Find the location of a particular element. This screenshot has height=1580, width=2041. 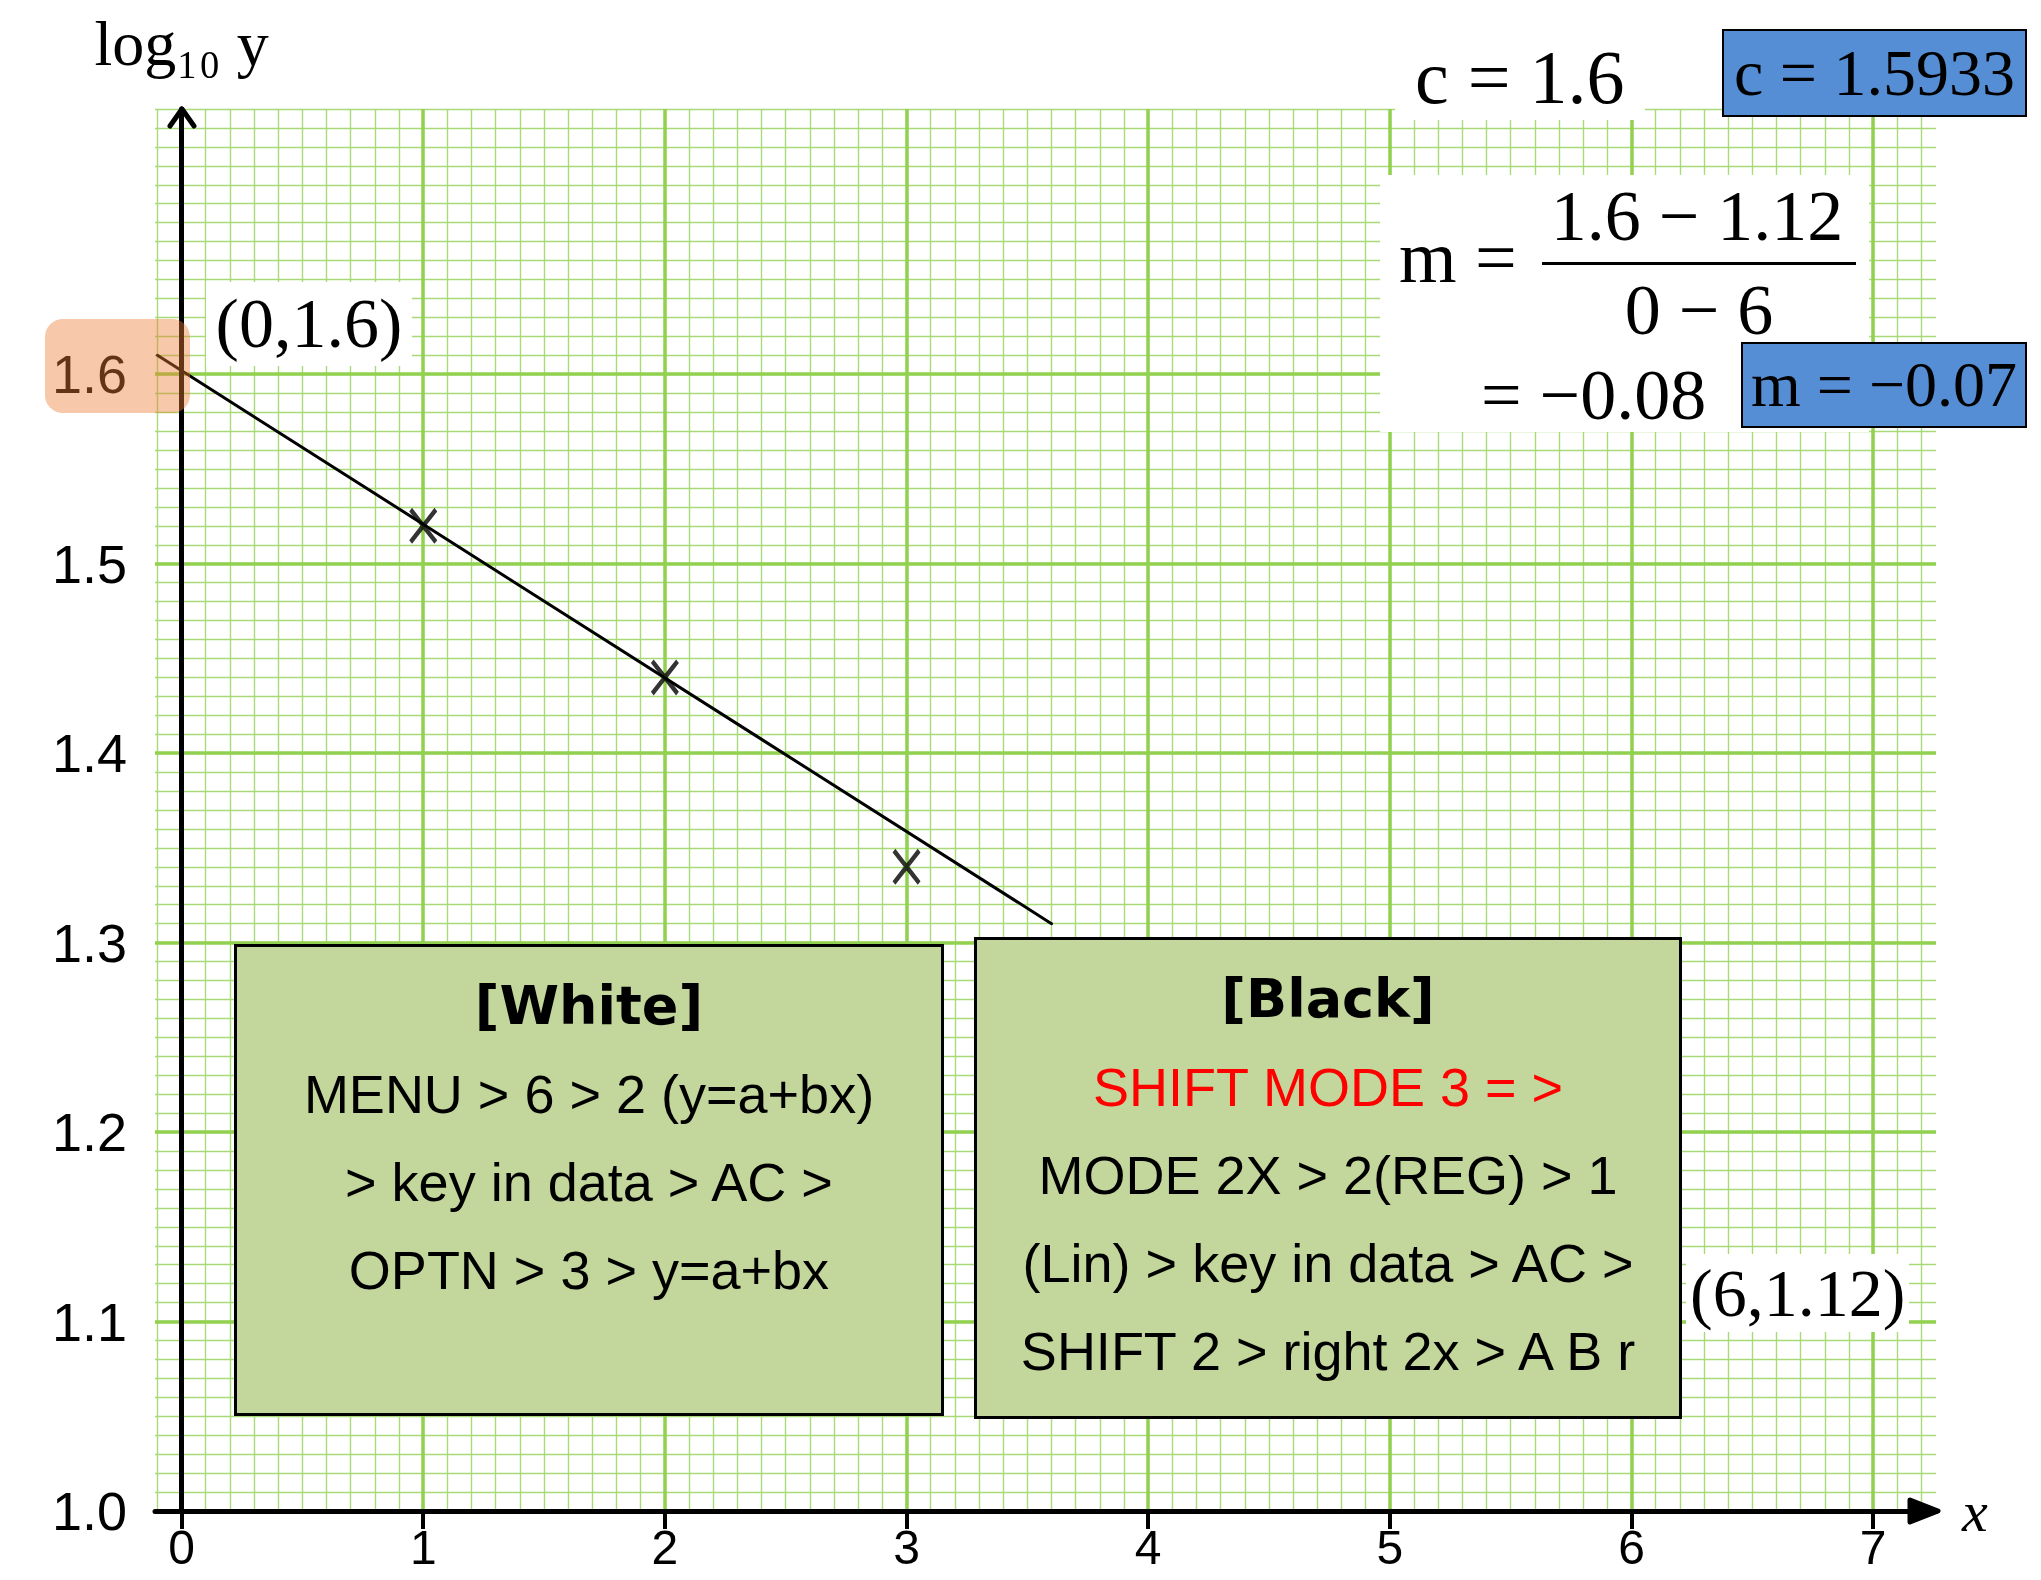

annotation: 1.6 − 1.12 is located at coordinates (1697, 216).